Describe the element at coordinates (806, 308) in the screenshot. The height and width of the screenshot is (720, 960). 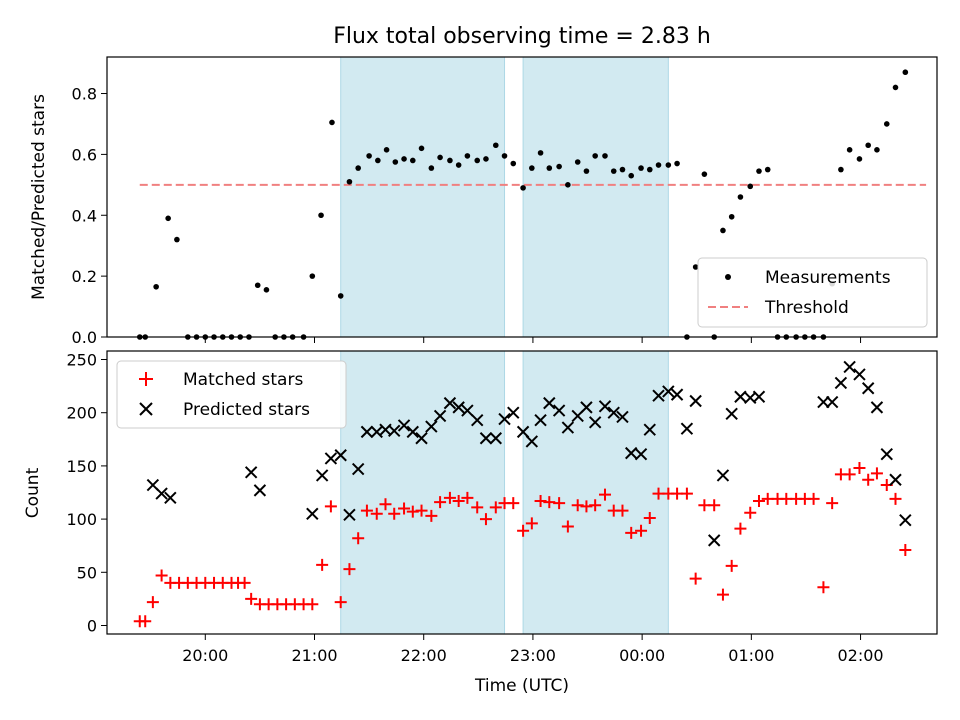
I see `legend-label-threshold: Threshold` at that location.